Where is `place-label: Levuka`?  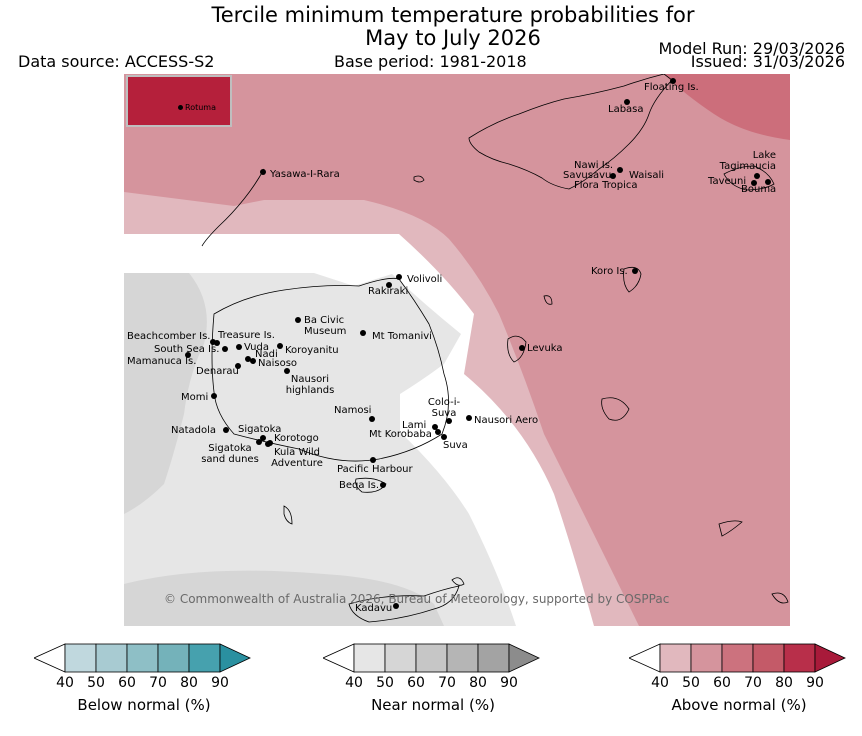
place-label: Levuka is located at coordinates (545, 348).